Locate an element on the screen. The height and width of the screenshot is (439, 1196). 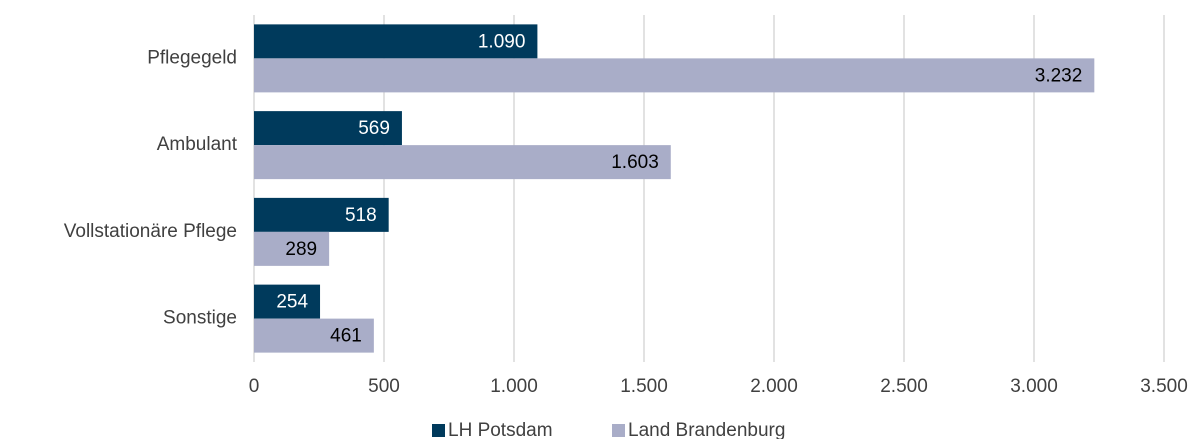
value-label: 569 is located at coordinates (374, 128).